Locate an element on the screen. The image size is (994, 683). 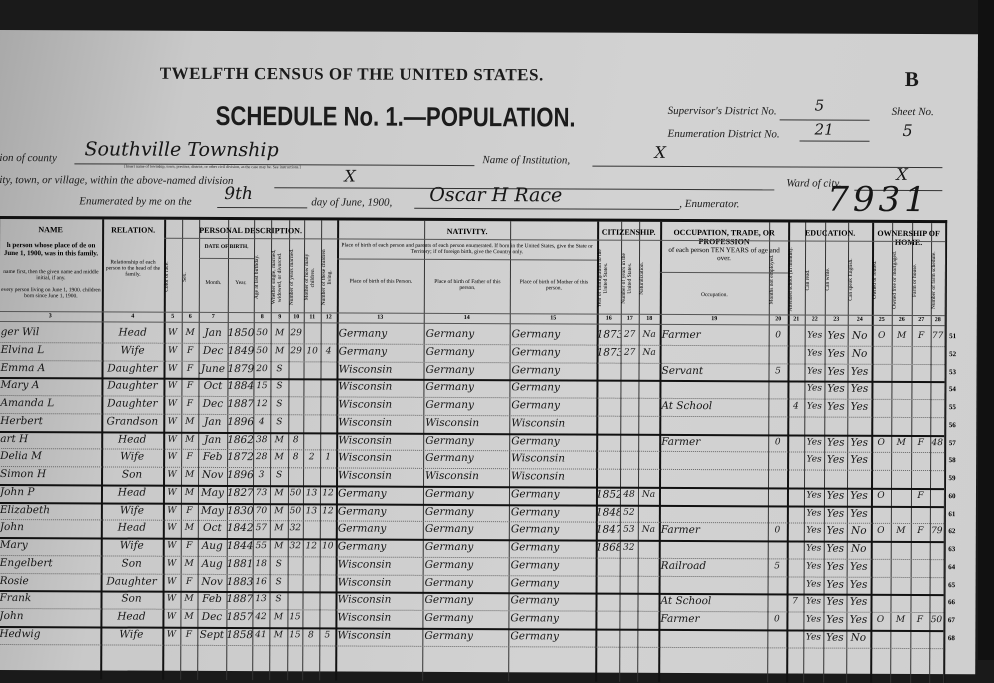
table-cell: Mary is located at coordinates (50, 546).